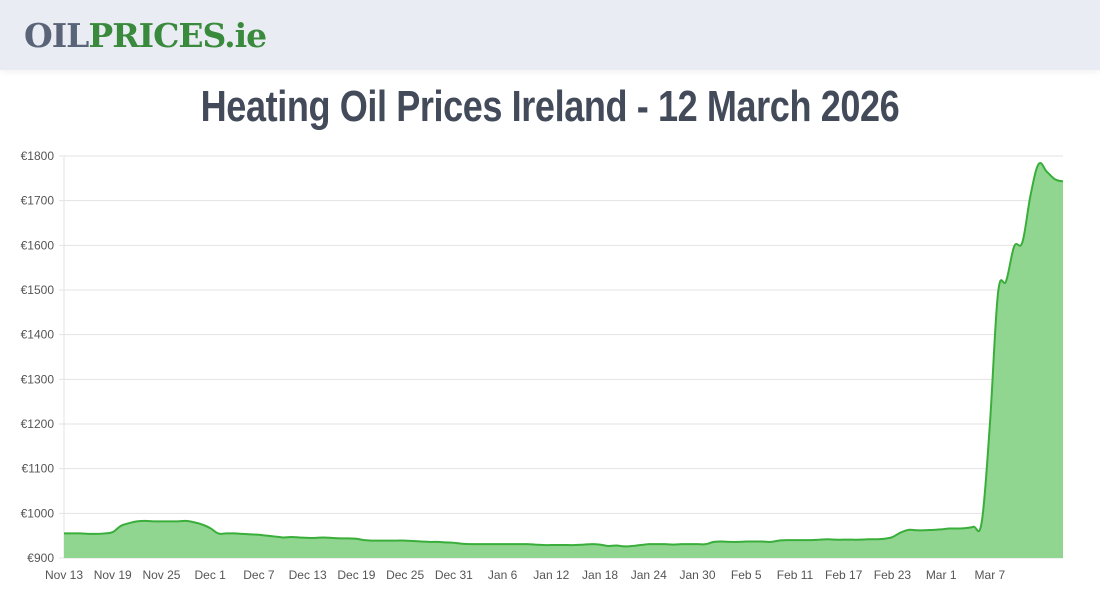 The height and width of the screenshot is (600, 1100). What do you see at coordinates (38, 469) in the screenshot?
I see `y-tick-label: €1100` at bounding box center [38, 469].